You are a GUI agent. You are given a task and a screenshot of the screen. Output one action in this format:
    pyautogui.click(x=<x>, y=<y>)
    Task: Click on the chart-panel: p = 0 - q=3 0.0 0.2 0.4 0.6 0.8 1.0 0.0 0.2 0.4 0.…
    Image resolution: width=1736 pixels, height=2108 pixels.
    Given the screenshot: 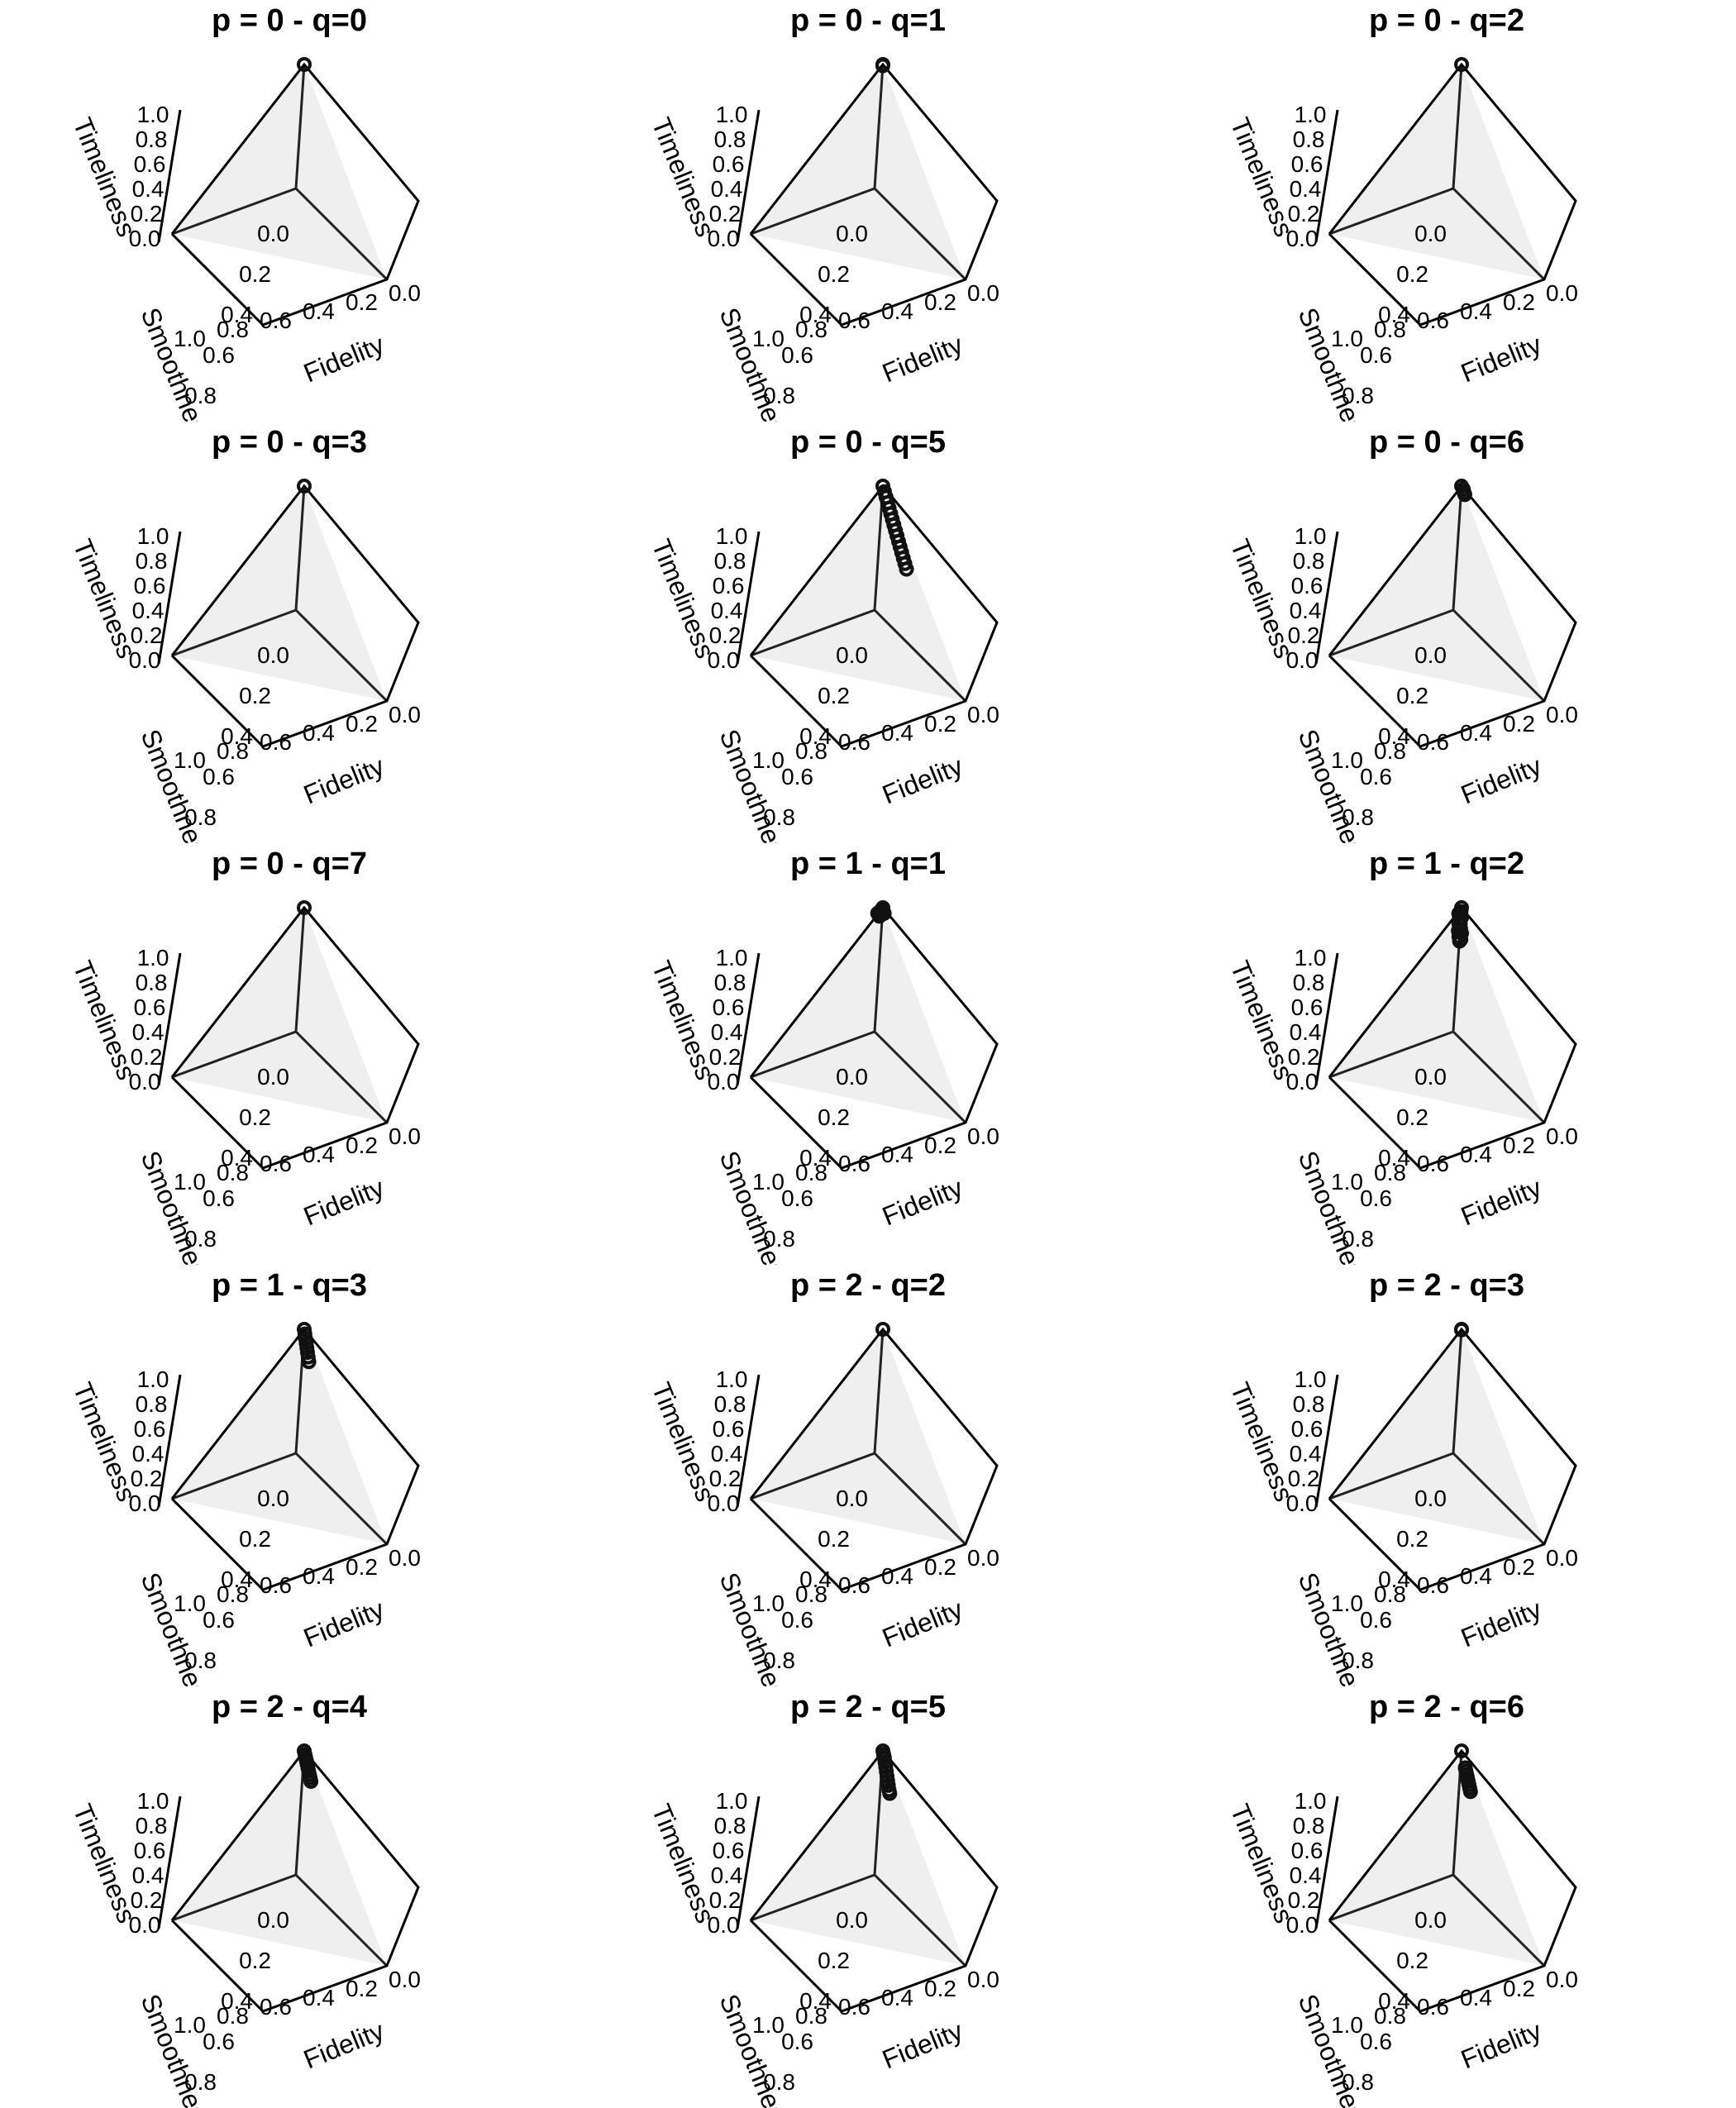 What is the action you would take?
    pyautogui.click(x=289, y=632)
    